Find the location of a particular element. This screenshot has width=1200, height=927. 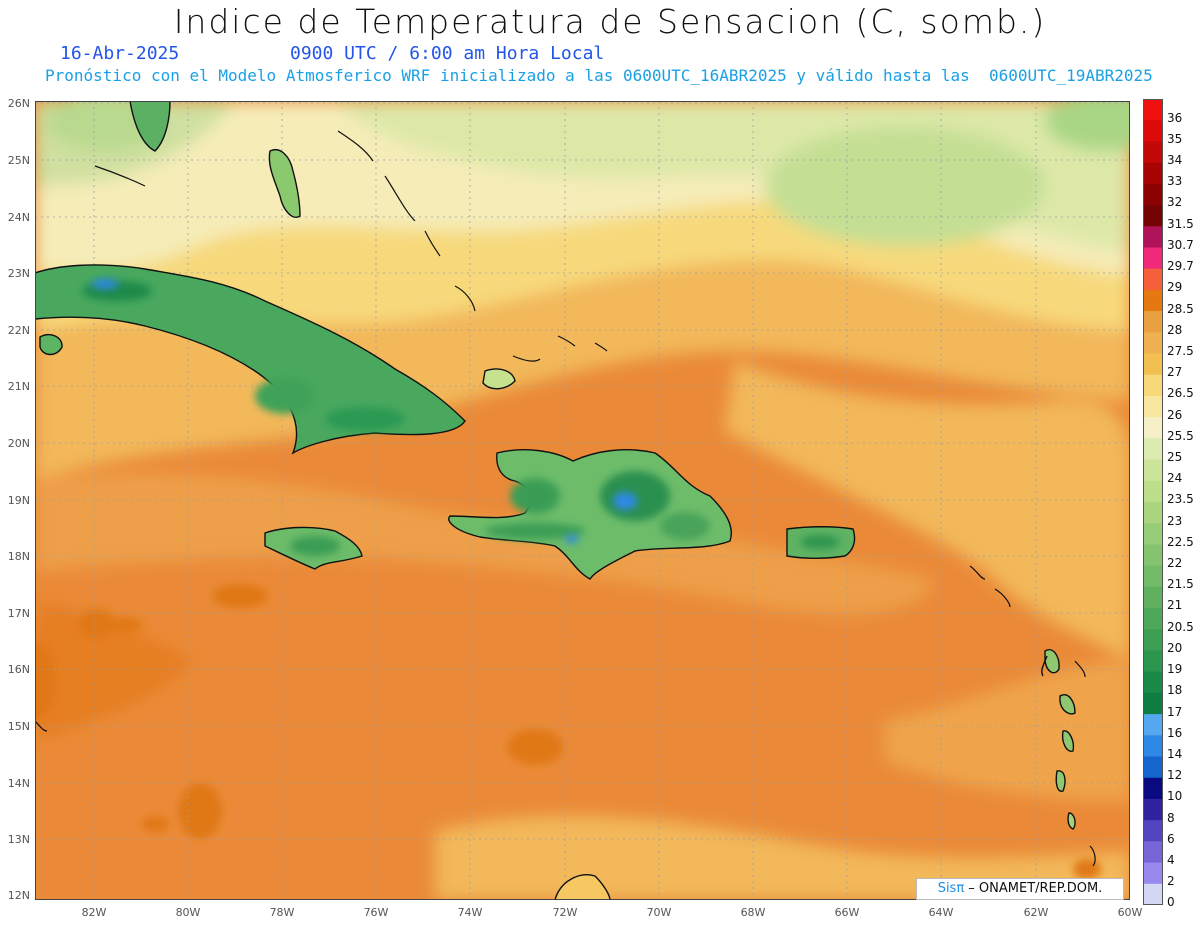

lon-label: 80W is located at coordinates (188, 912).